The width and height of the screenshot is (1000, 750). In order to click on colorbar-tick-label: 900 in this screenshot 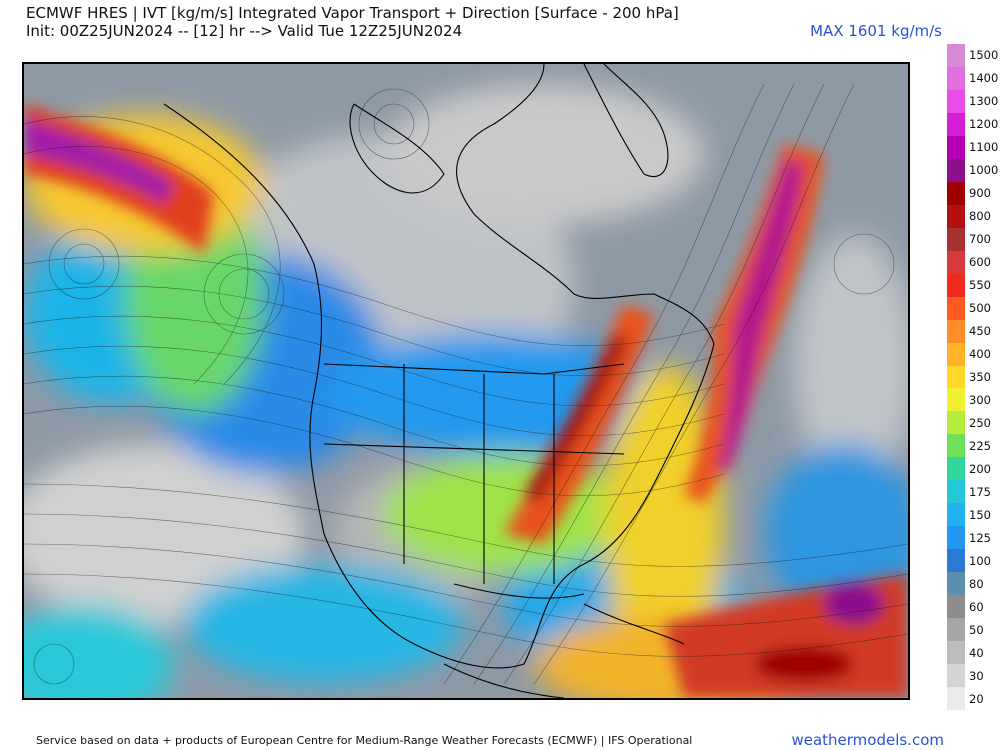, I will do `click(980, 193)`.